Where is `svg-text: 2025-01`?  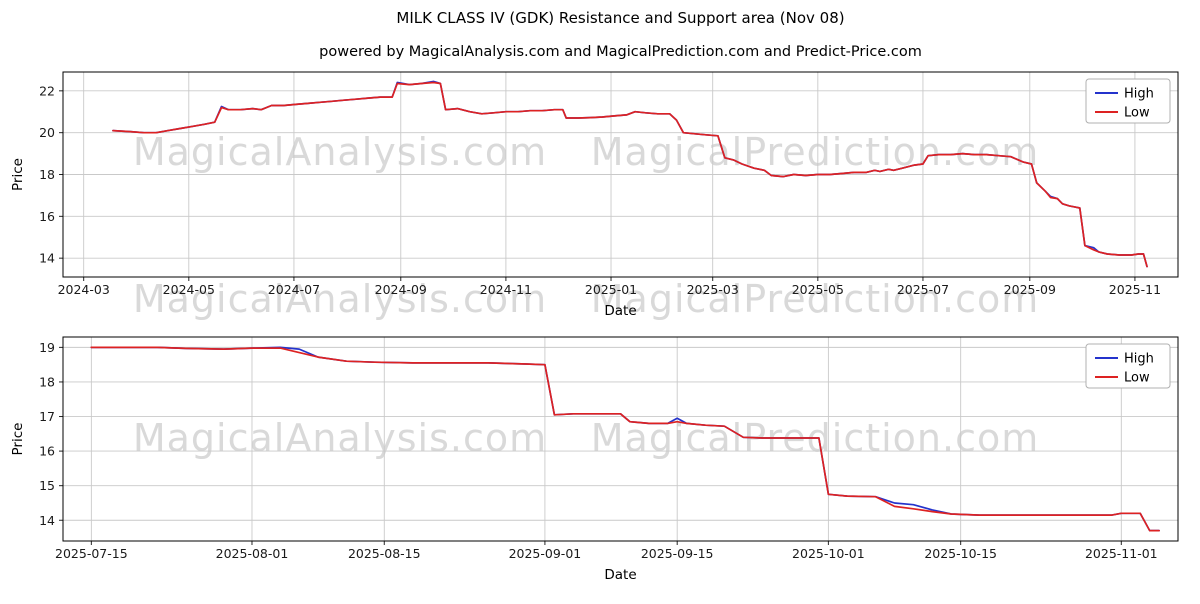
svg-text: 2025-01 is located at coordinates (611, 289).